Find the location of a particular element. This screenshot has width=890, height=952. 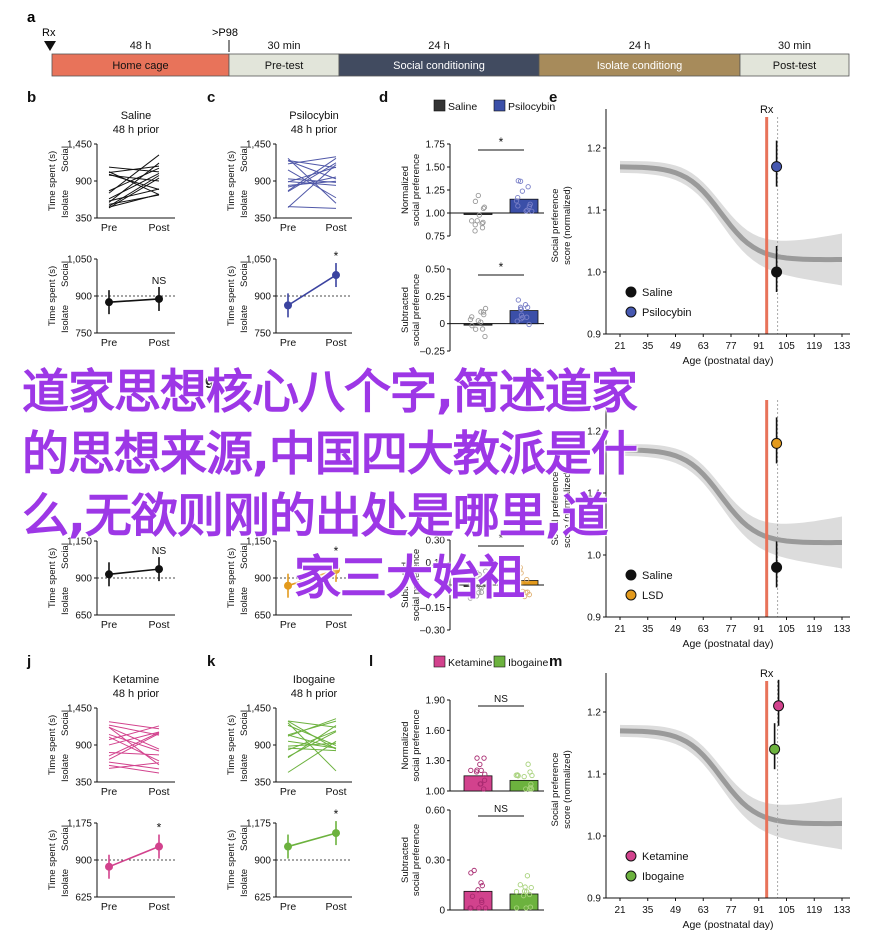

timeline-duration-label: 30 min is located at coordinates (794, 46).